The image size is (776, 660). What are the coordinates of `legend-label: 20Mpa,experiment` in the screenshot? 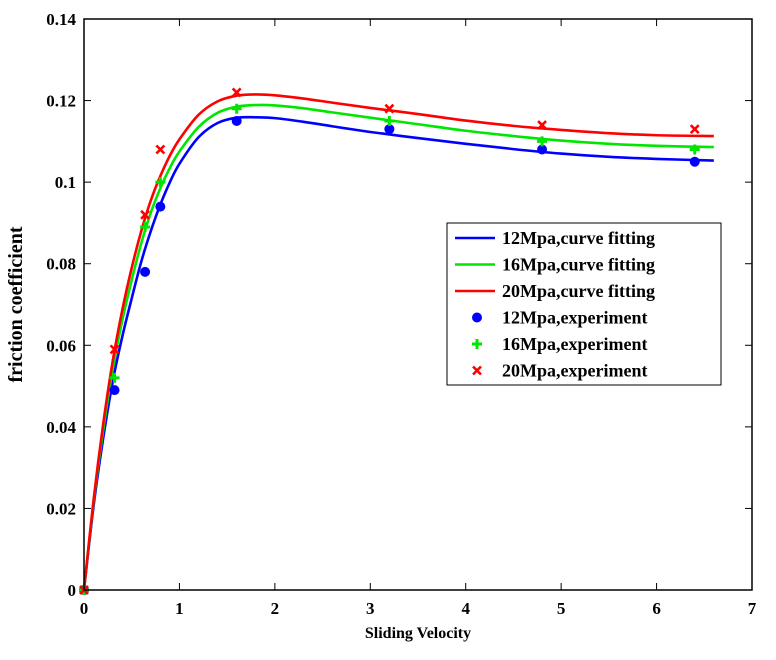 It's located at (574, 371).